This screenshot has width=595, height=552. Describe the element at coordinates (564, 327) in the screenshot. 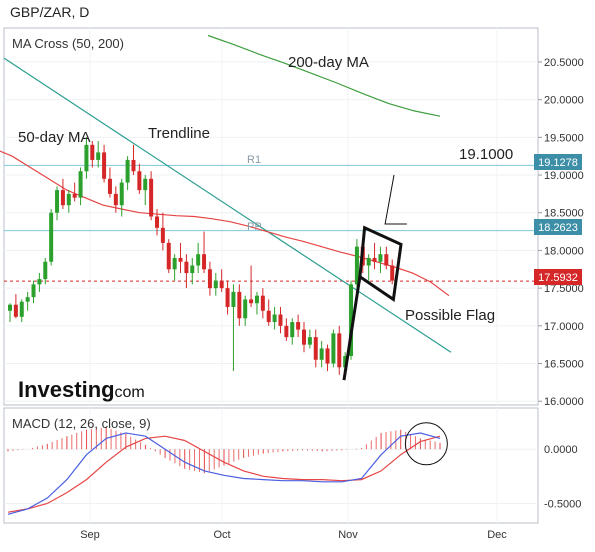

I see `price-tick-label: 17.0000` at that location.